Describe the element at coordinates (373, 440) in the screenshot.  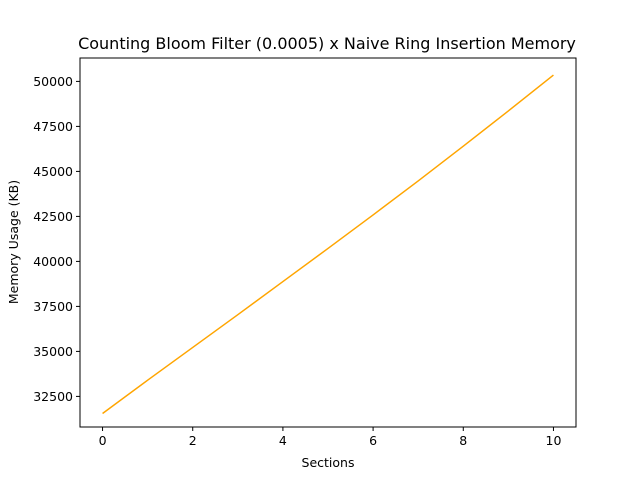
I see `x-tick-label: 6` at that location.